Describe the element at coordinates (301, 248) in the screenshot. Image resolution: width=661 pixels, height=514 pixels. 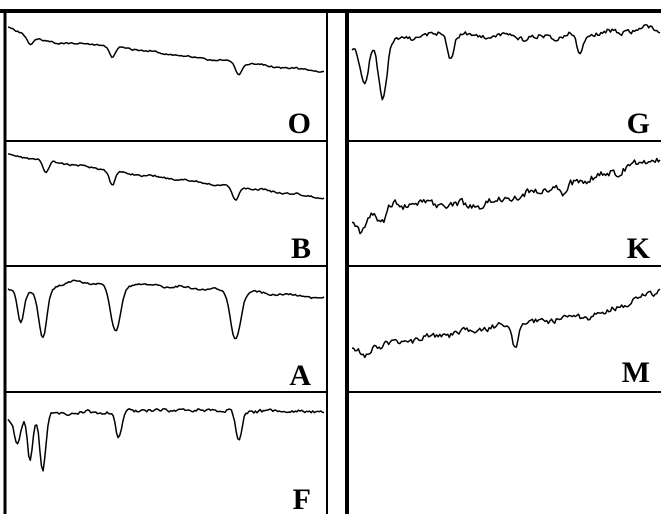
I see `panel-label-B: B` at that location.